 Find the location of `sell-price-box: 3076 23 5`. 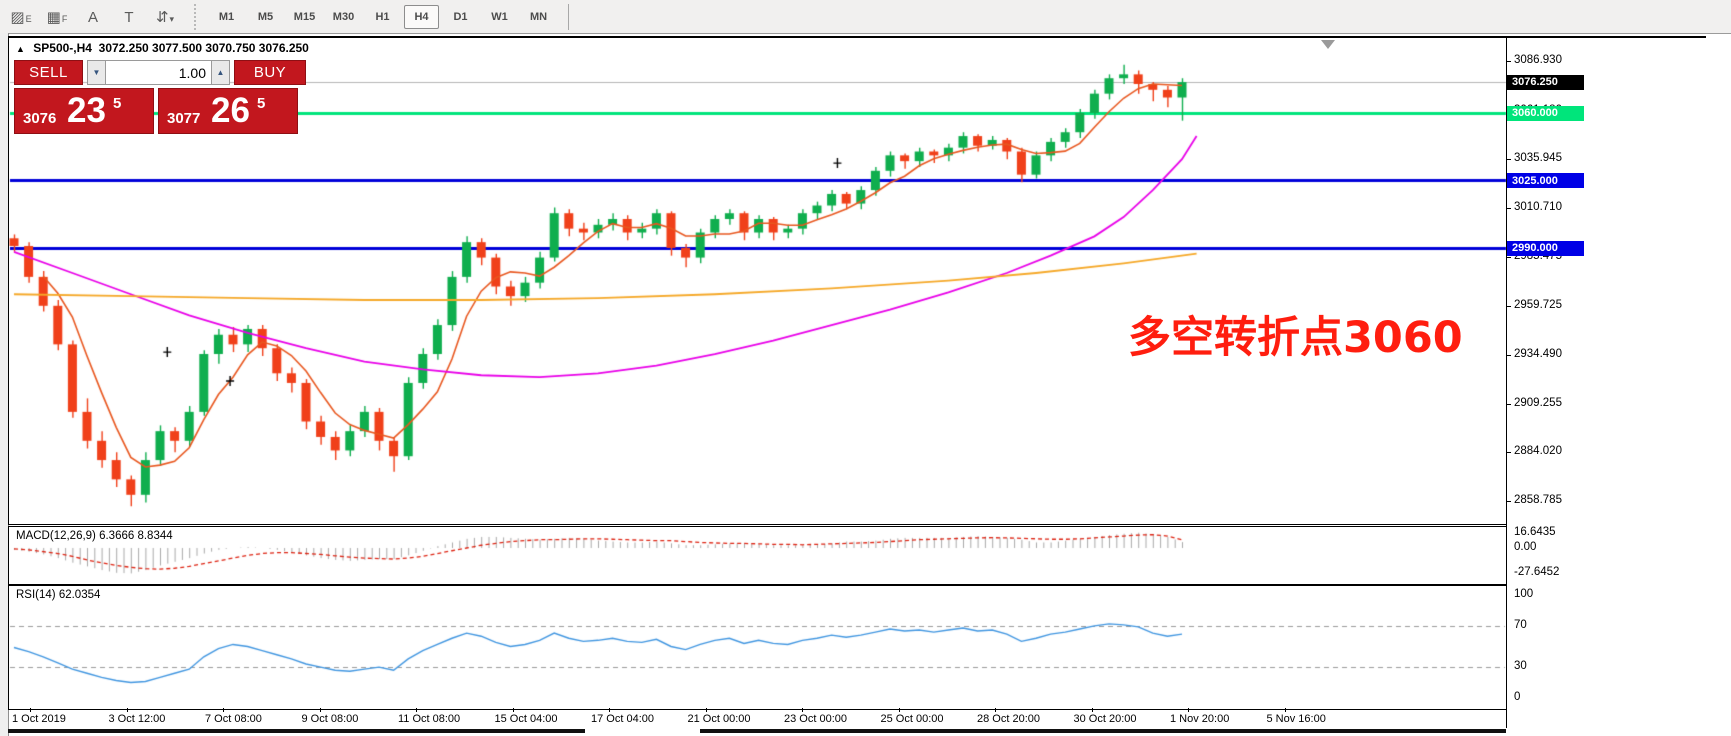

sell-price-box: 3076 23 5 is located at coordinates (84, 111).